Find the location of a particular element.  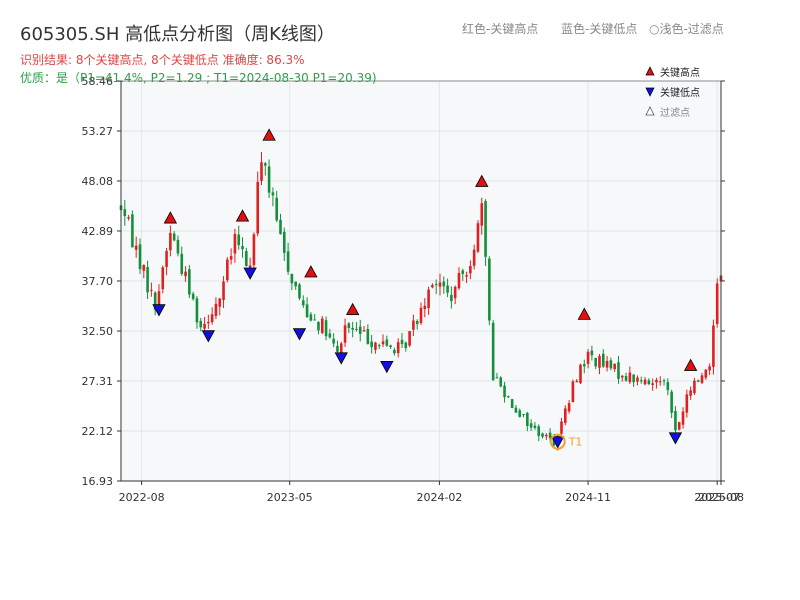

x-tick-label: 2024-02 is located at coordinates (439, 497).